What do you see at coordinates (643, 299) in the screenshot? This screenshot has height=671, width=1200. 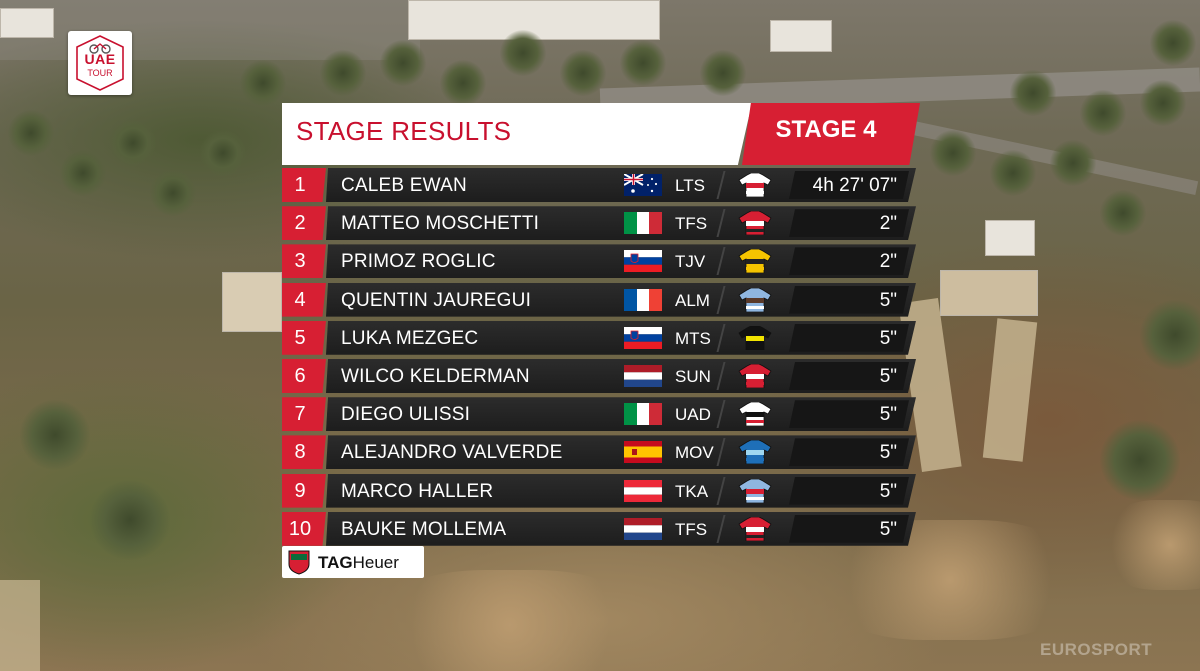 I see `france-flag-icon` at bounding box center [643, 299].